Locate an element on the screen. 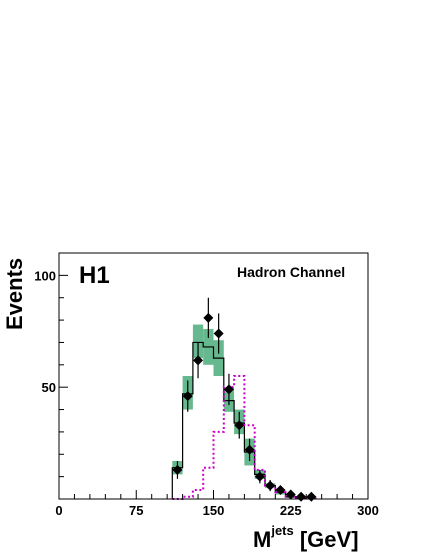  experiment-label: H1 is located at coordinates (94, 275).